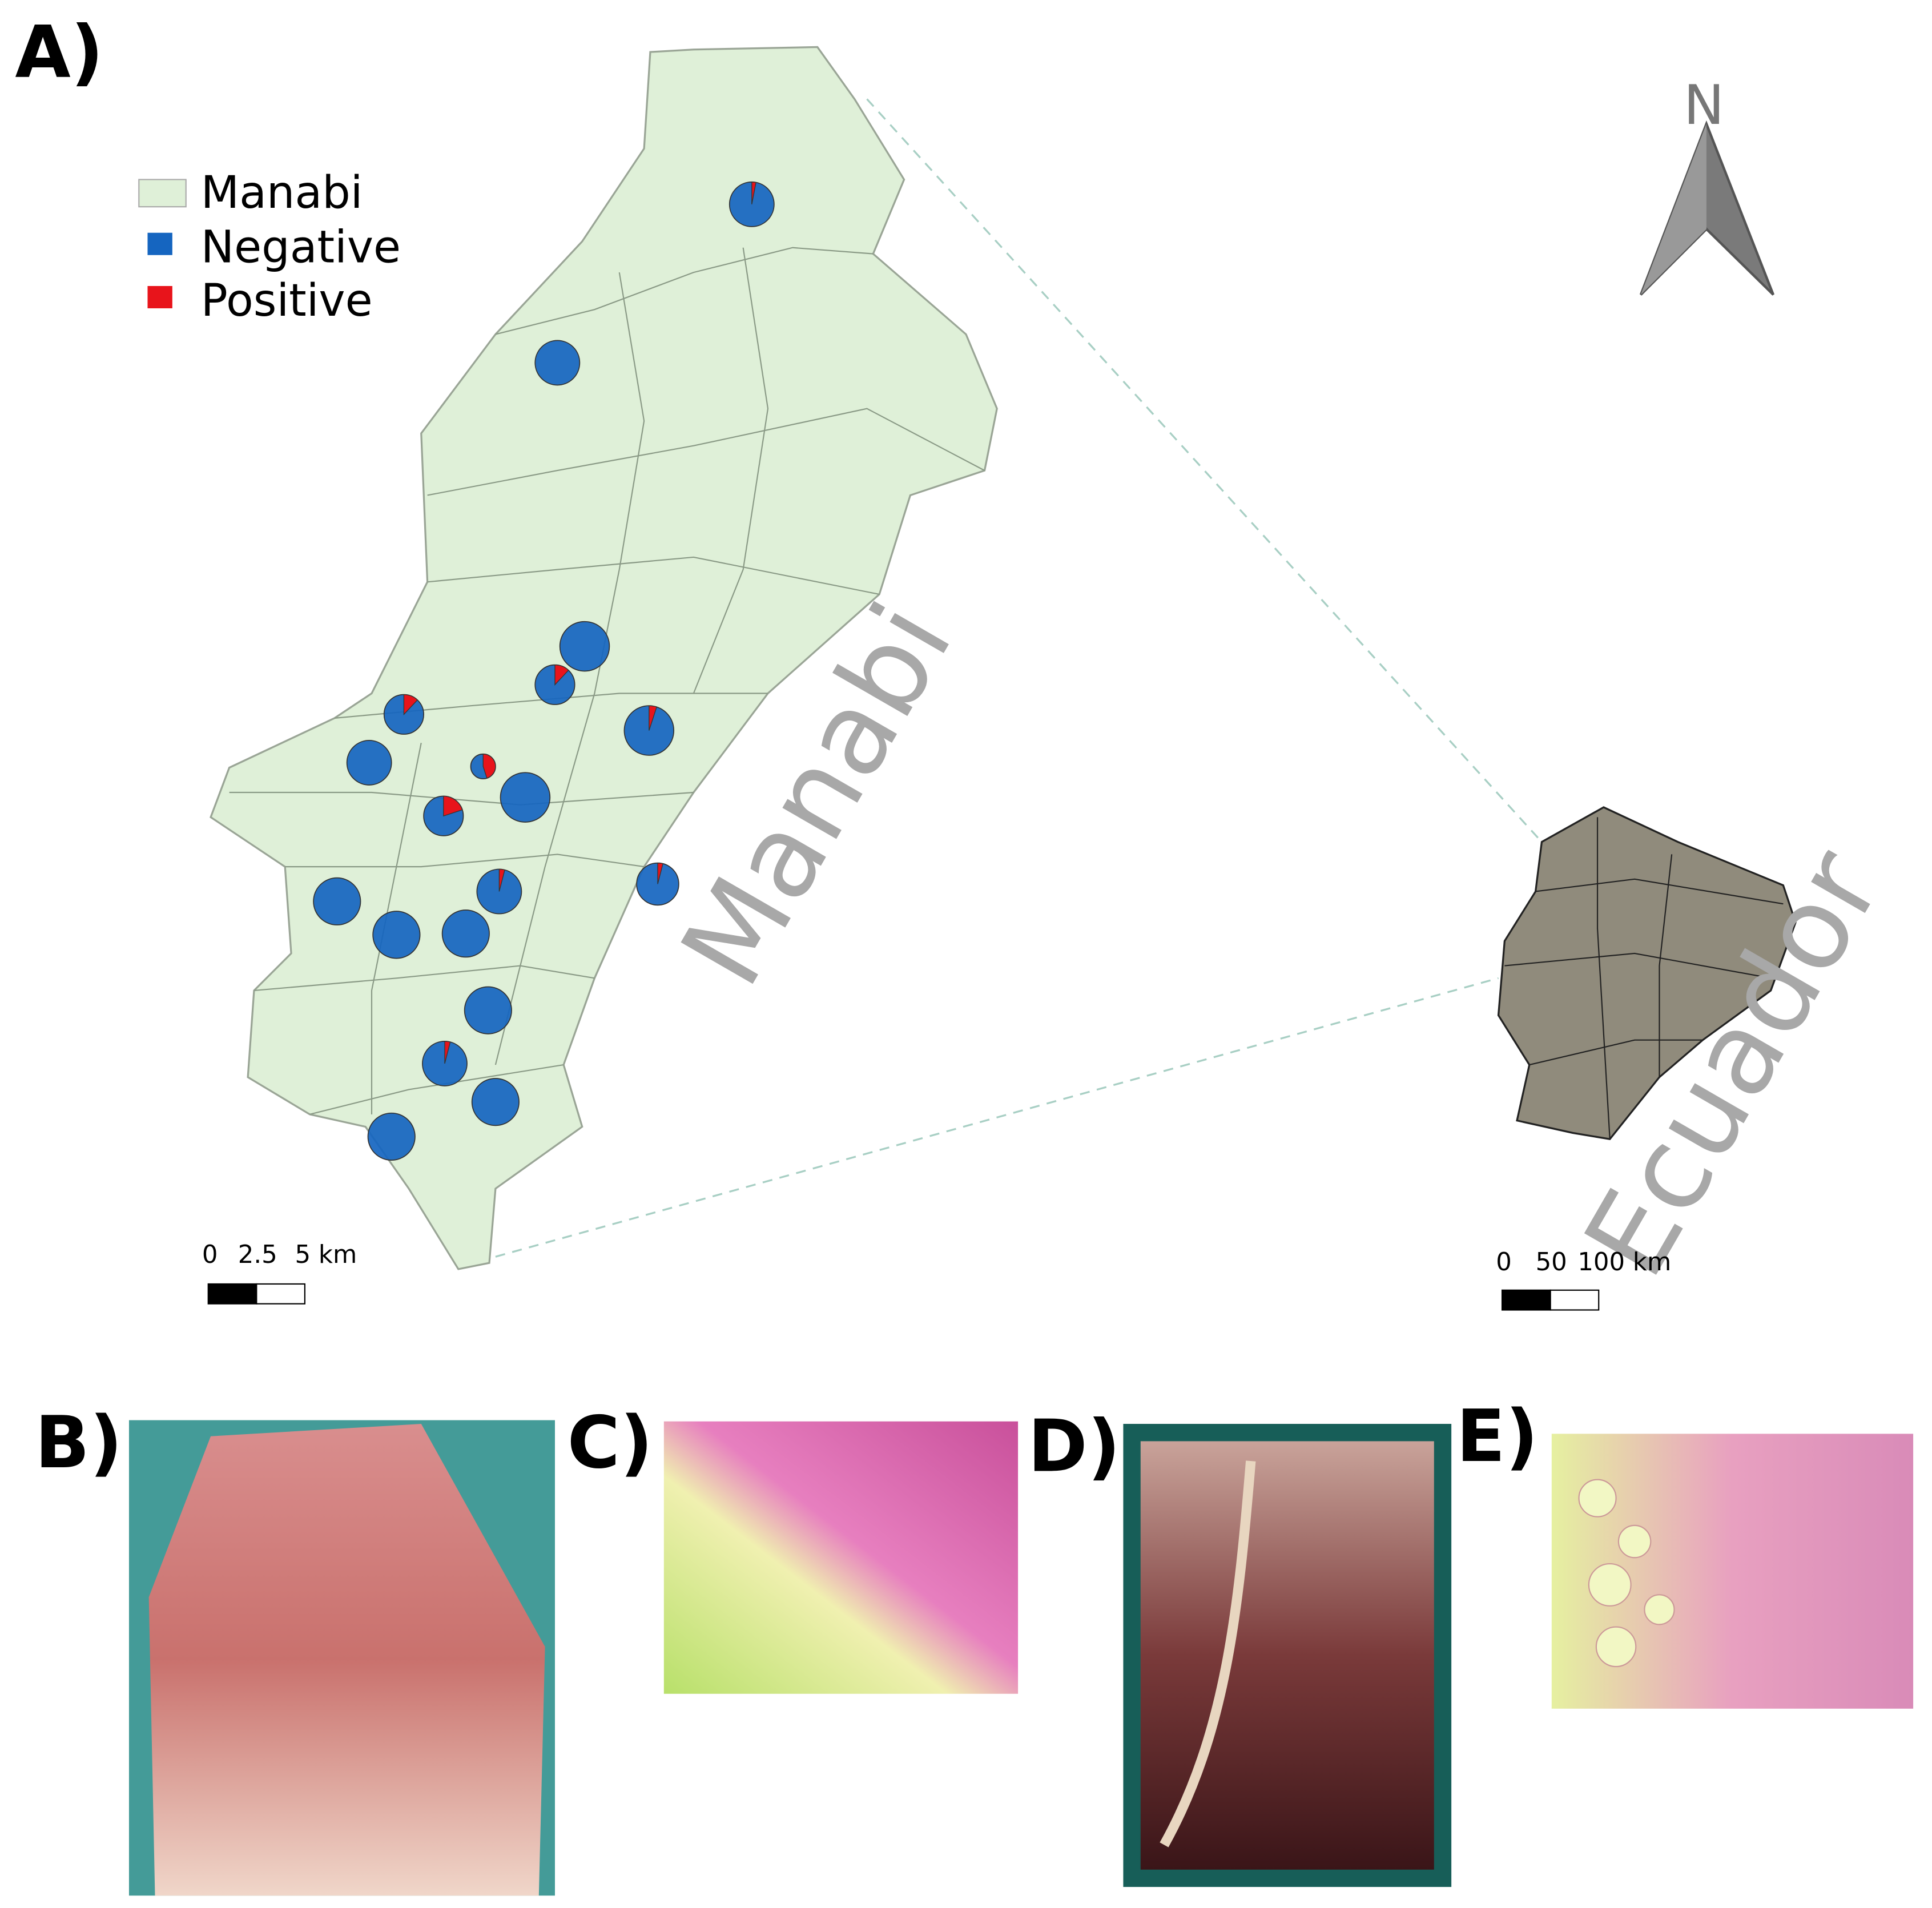 This screenshot has width=1932, height=1908. What do you see at coordinates (841, 1558) in the screenshot?
I see `photo-c` at bounding box center [841, 1558].